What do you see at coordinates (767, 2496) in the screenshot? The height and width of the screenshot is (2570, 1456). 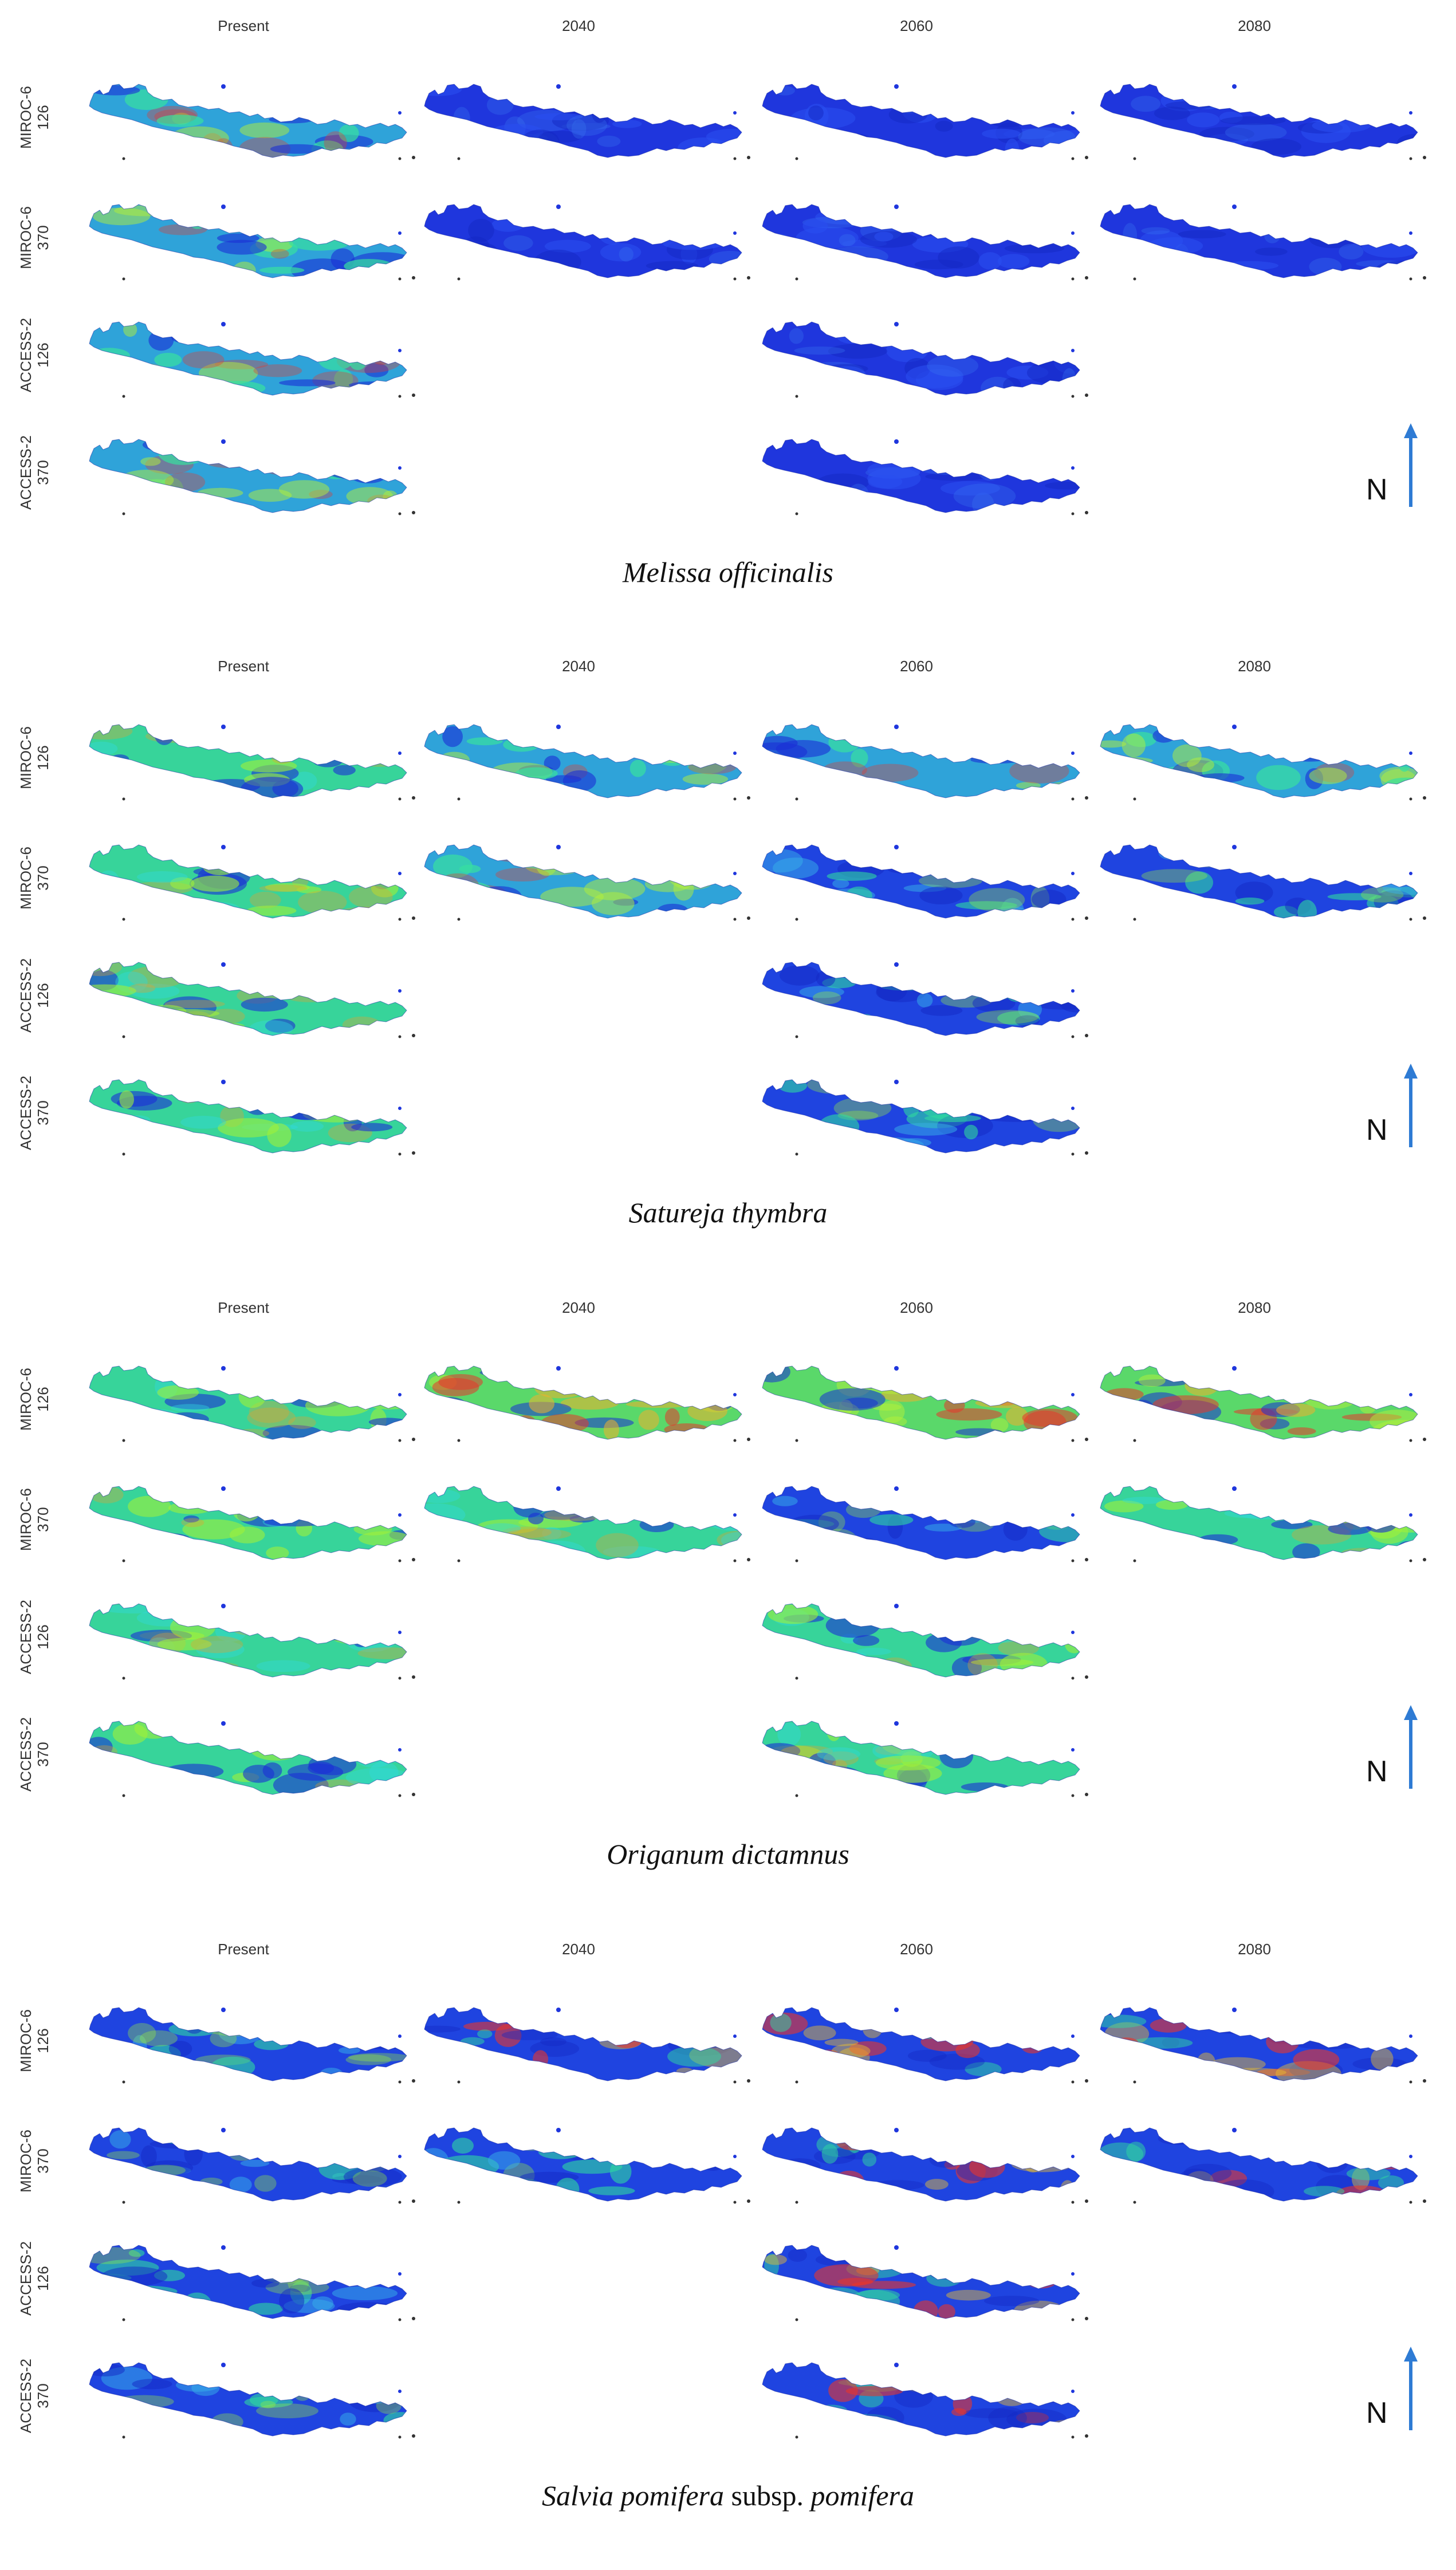 I see `species-rank: subsp.` at bounding box center [767, 2496].